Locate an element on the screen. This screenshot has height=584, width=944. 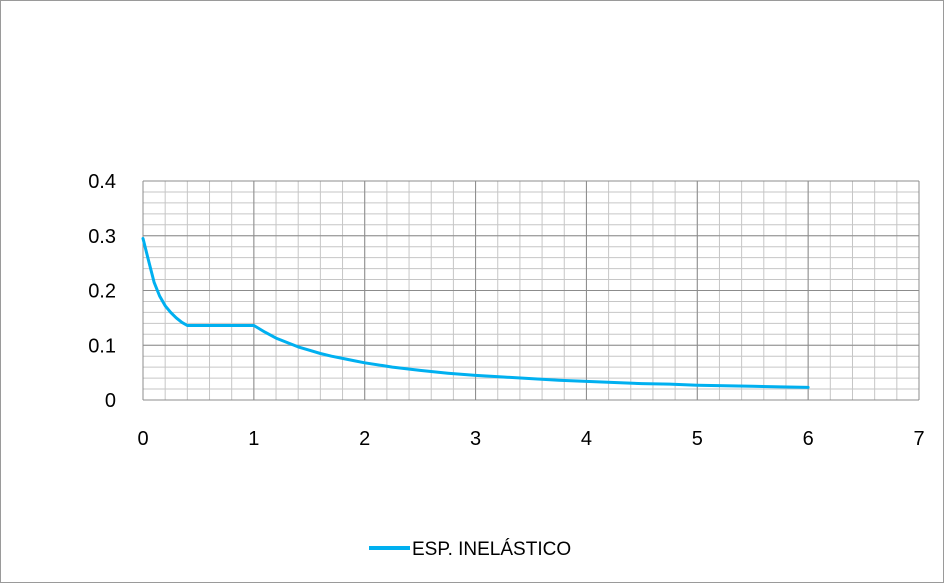
x-tick-label: 0 is located at coordinates (142, 439).